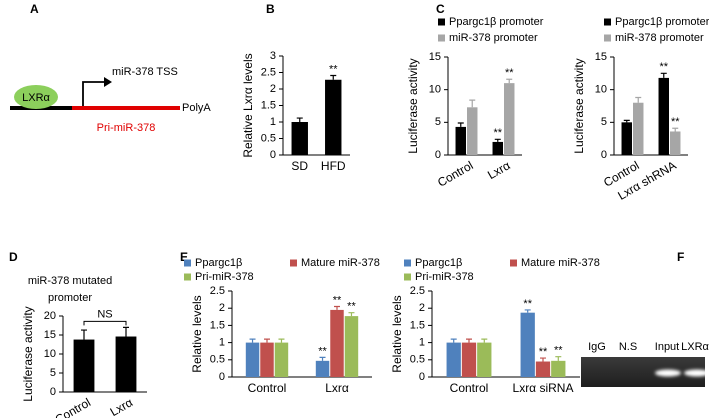 The image size is (709, 418). I want to click on chart-title: promoter, so click(70, 298).